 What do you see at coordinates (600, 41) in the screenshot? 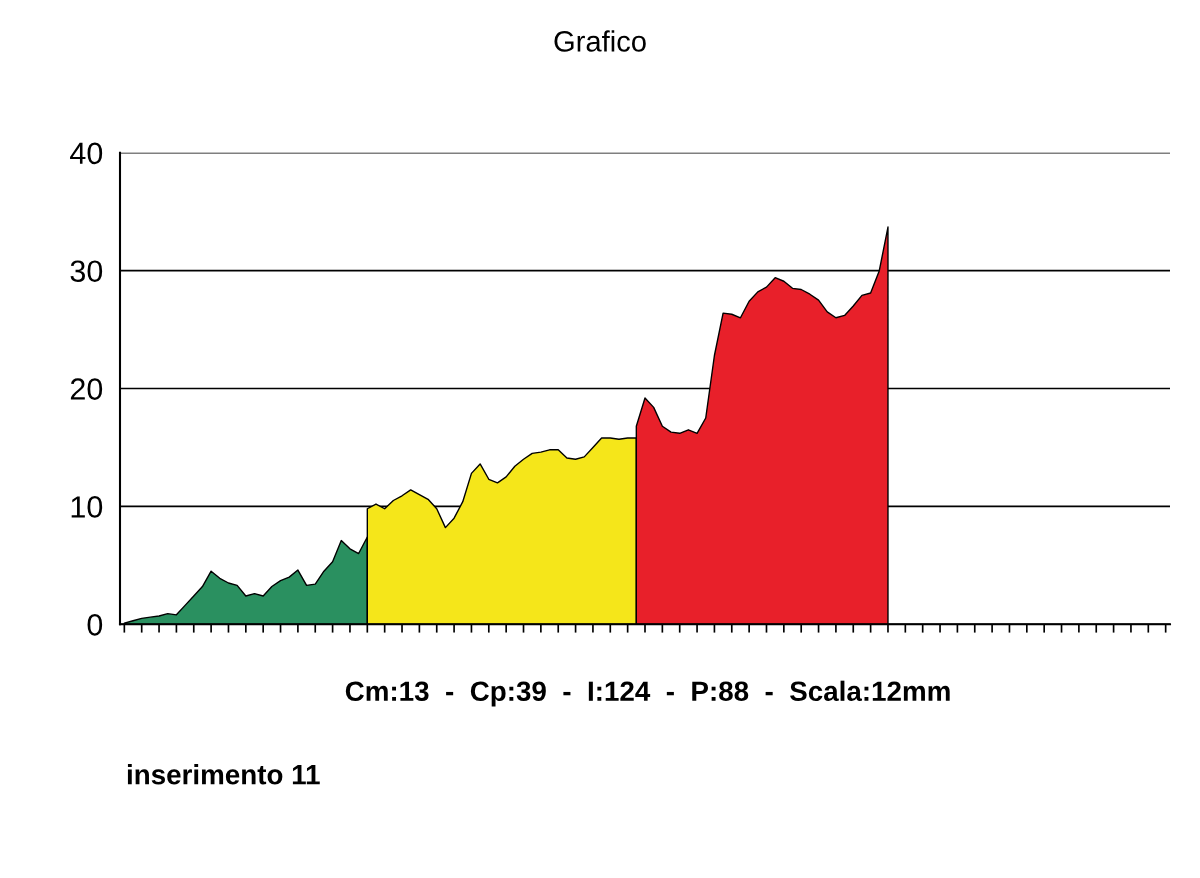
I see `chart-title: Grafico` at bounding box center [600, 41].